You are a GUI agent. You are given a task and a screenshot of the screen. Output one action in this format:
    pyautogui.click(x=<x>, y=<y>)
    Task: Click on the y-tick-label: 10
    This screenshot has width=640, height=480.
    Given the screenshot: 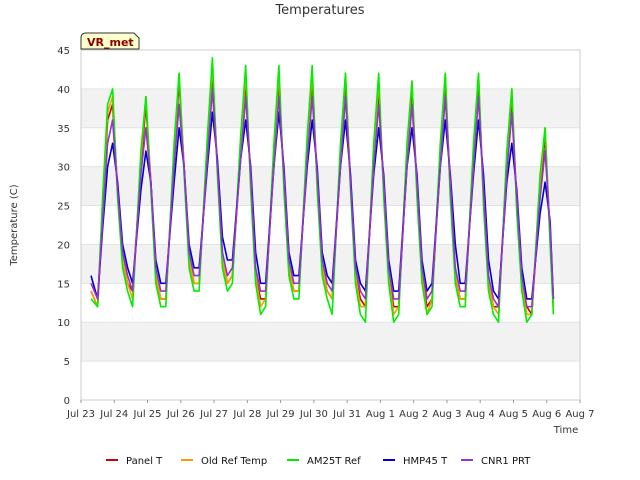 What is the action you would take?
    pyautogui.click(x=63, y=323)
    